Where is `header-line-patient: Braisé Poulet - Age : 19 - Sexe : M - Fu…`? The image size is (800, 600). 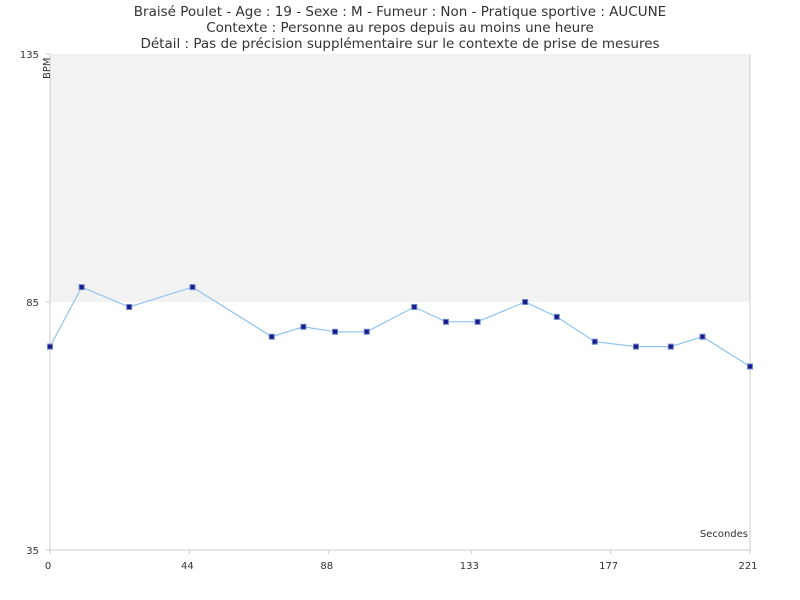
header-line-patient: Braisé Poulet - Age : 19 - Sexe : M - Fu… is located at coordinates (400, 12).